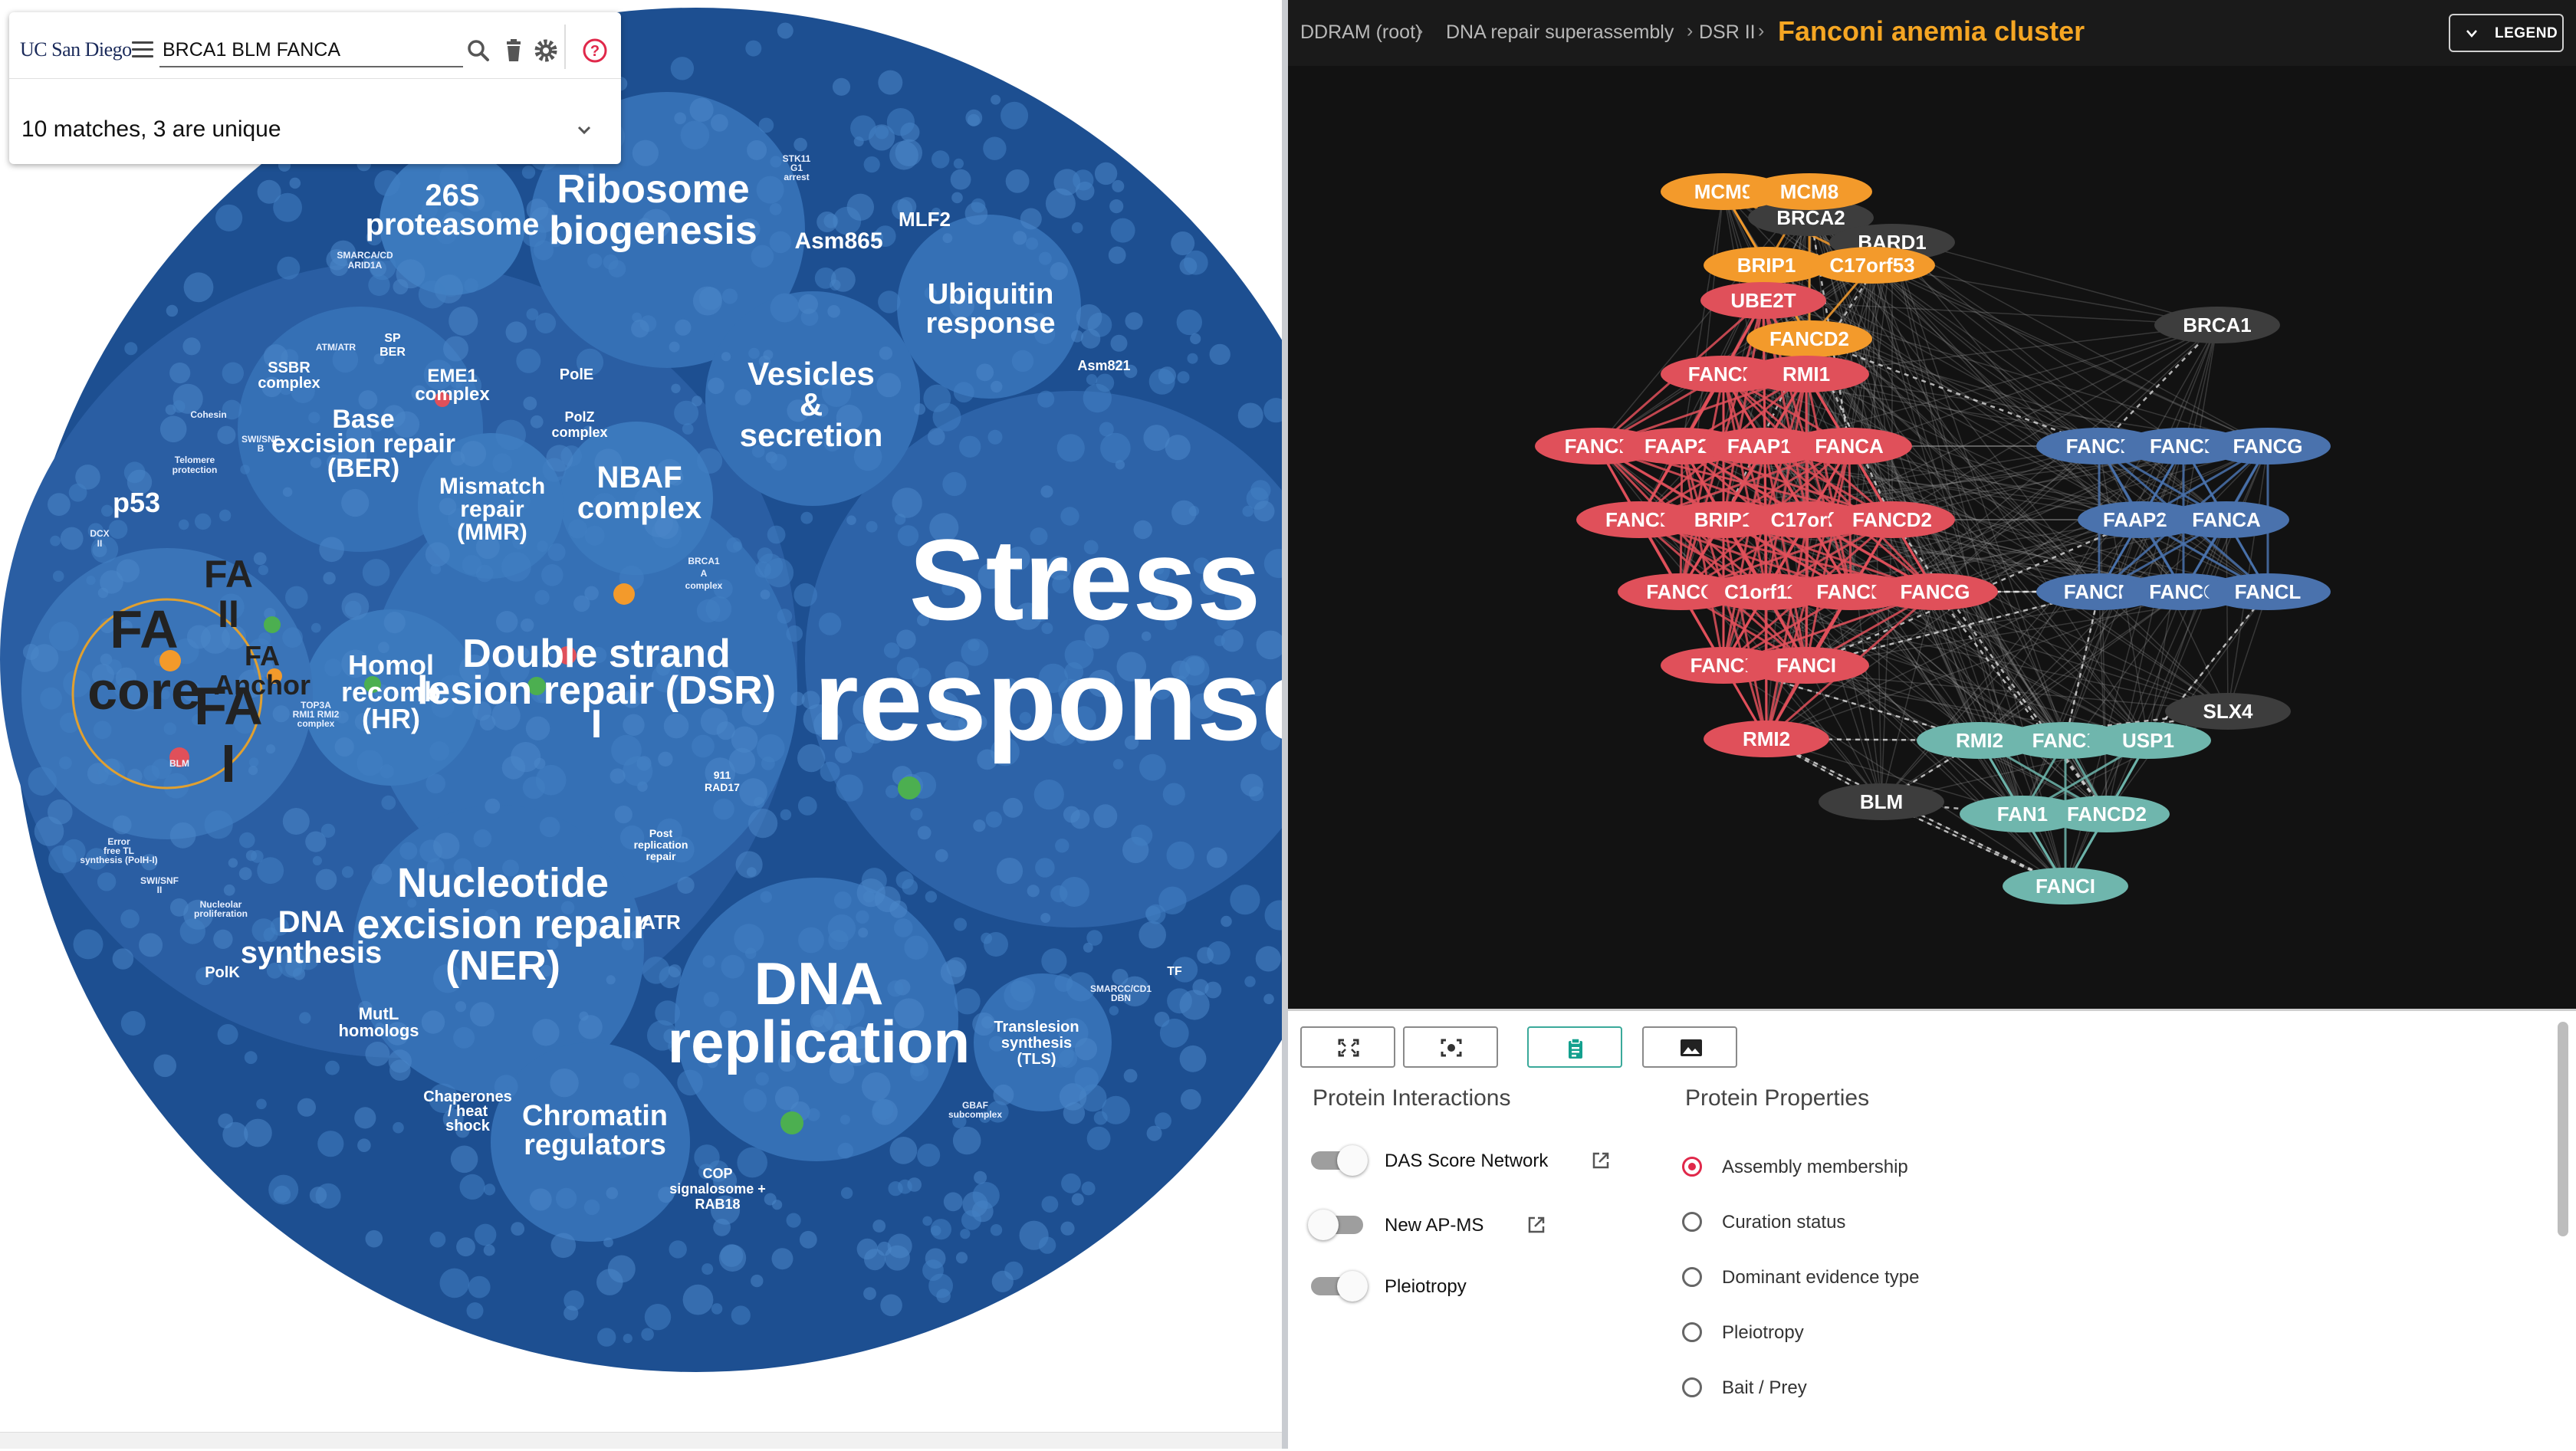 Image resolution: width=2576 pixels, height=1451 pixels. Describe the element at coordinates (1763, 300) in the screenshot. I see `network-node: UBE2T` at that location.